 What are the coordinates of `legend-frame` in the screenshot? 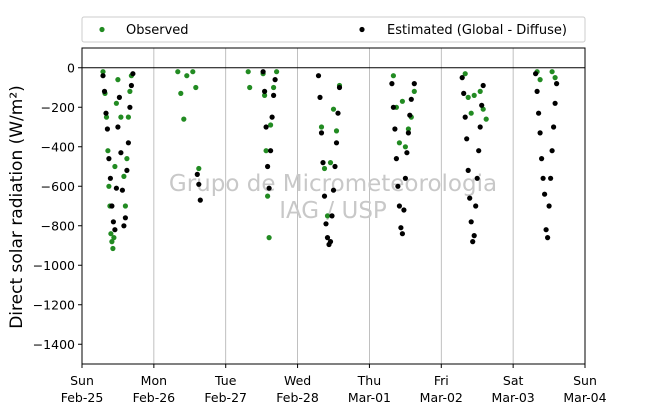 It's located at (333, 29).